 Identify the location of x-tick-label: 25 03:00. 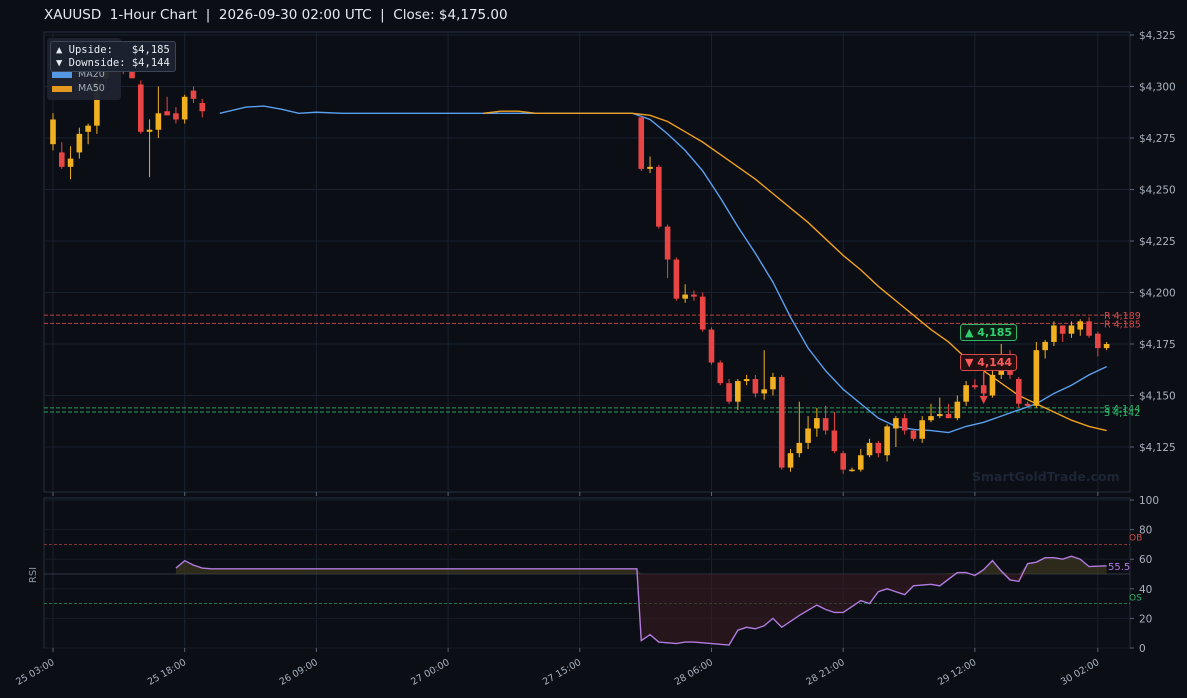
(35, 672).